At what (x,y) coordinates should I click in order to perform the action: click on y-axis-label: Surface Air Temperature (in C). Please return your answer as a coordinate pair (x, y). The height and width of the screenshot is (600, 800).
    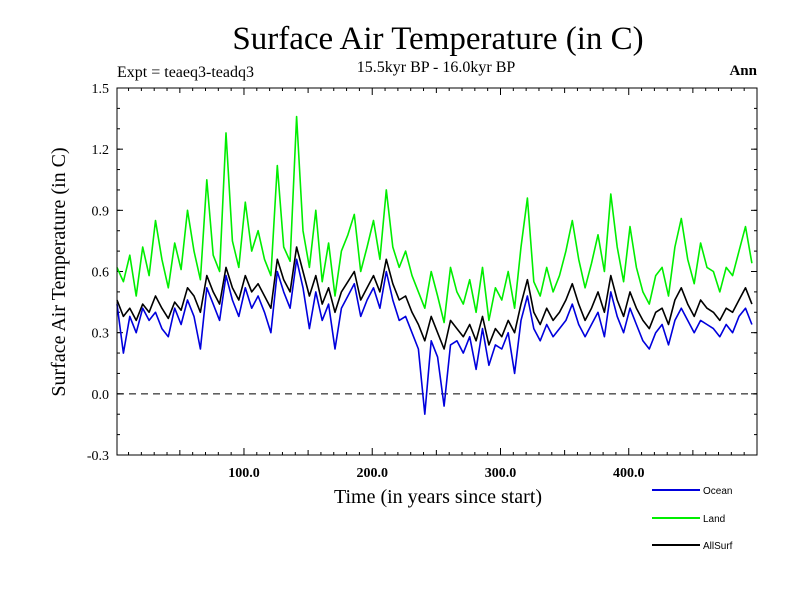
    Looking at the image, I should click on (59, 271).